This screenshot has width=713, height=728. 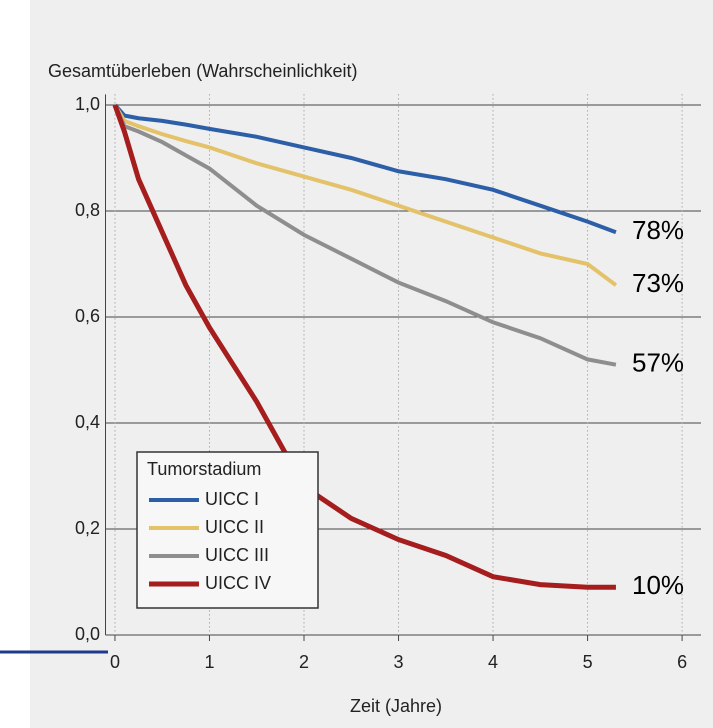 What do you see at coordinates (232, 499) in the screenshot?
I see `legend-label: UICC I` at bounding box center [232, 499].